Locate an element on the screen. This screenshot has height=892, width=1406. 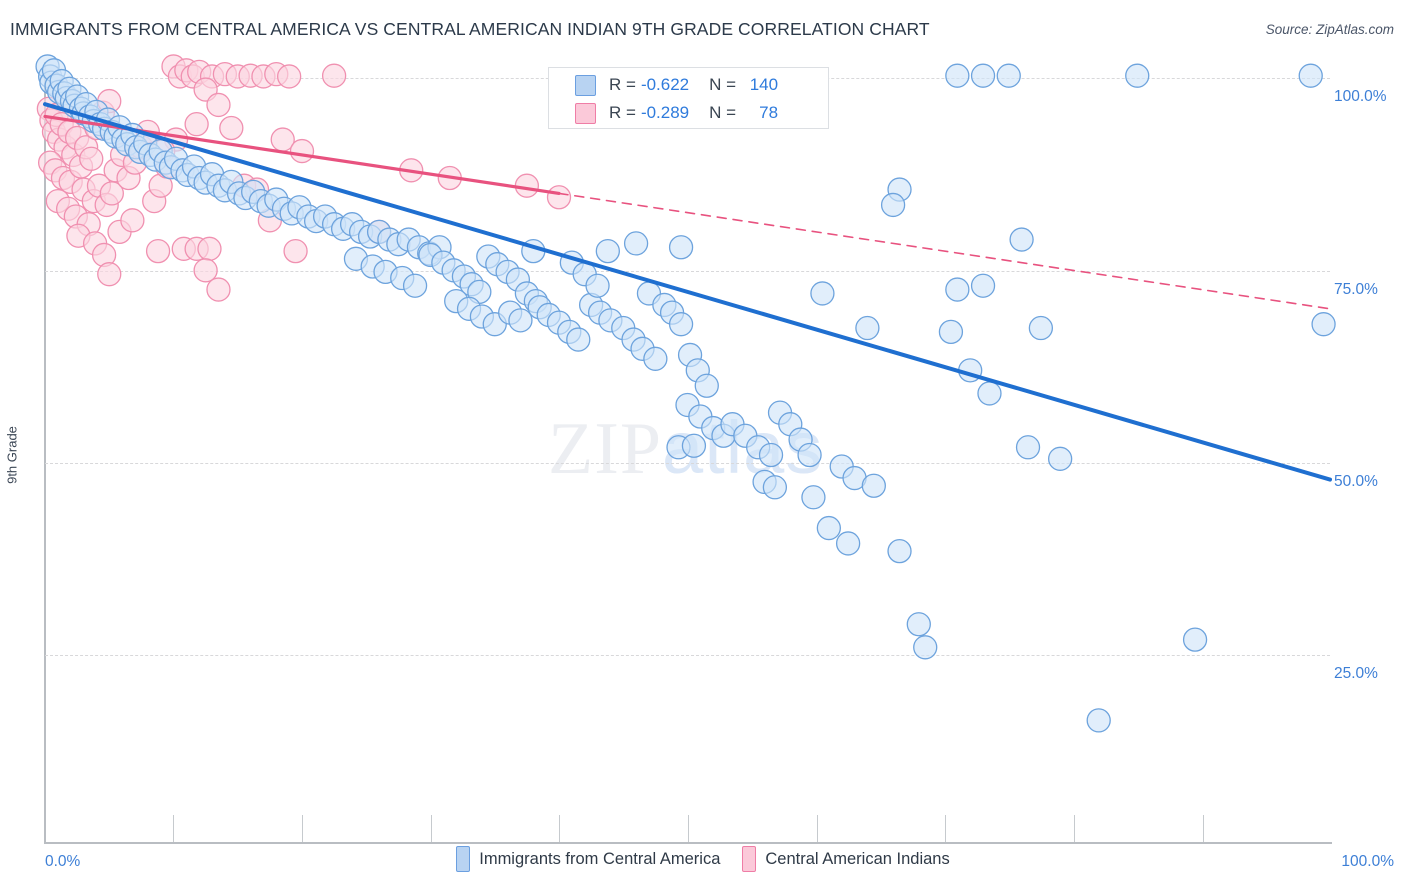
stats-legend-row-pink: R = -0.289 N = 78 is located at coordinates (689, 113).